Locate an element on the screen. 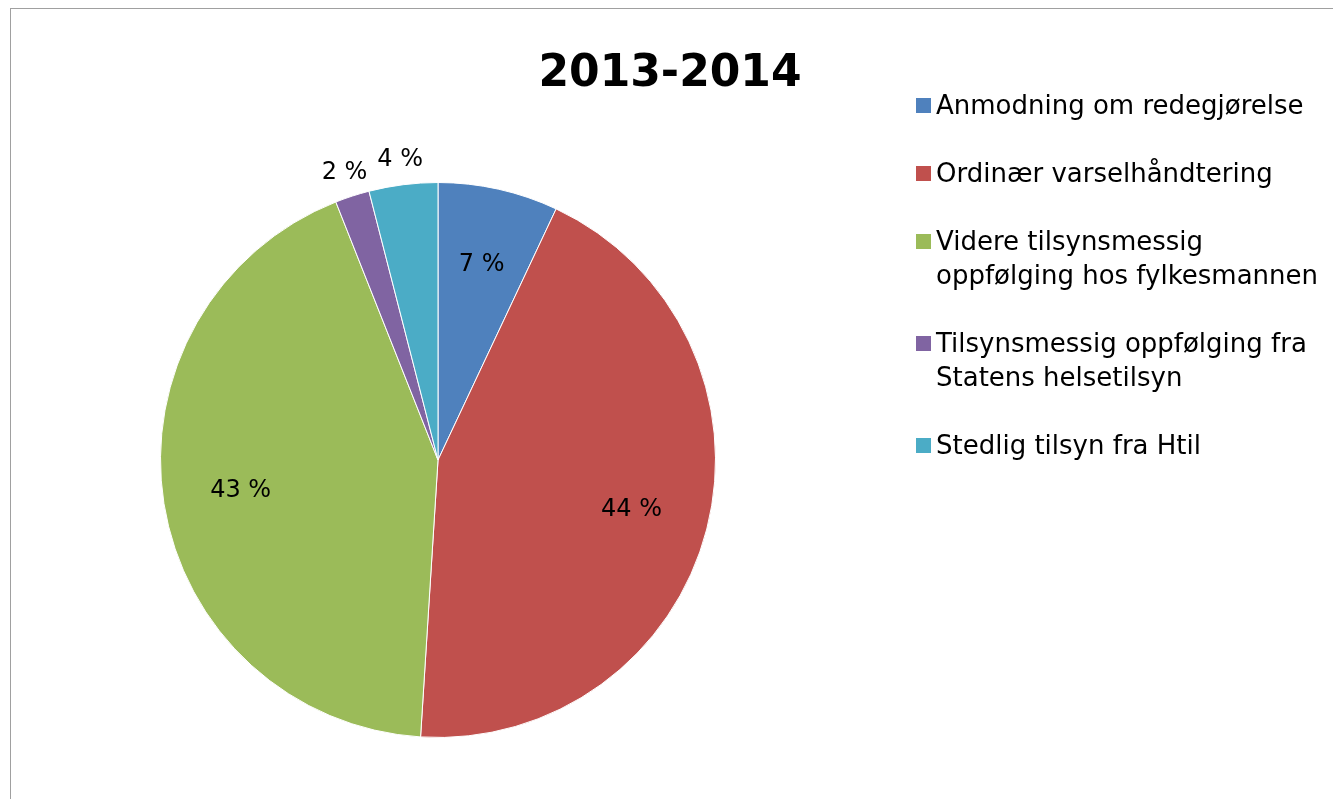  chart-title: 2013-2014 is located at coordinates (670, 71).